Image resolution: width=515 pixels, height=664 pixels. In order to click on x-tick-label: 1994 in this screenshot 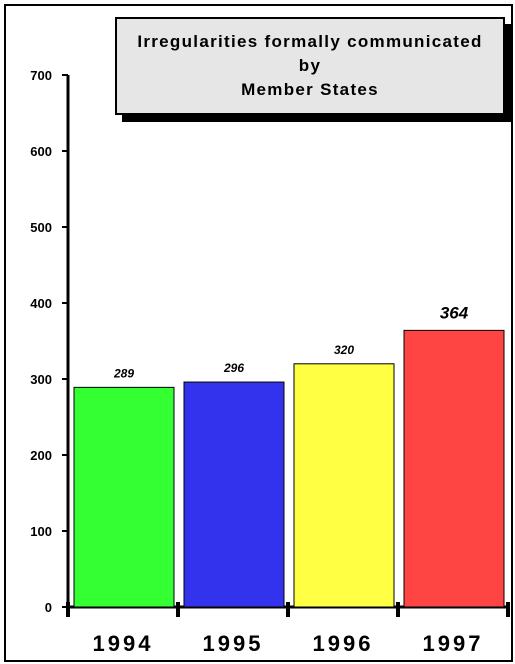, I will do `click(123, 643)`.